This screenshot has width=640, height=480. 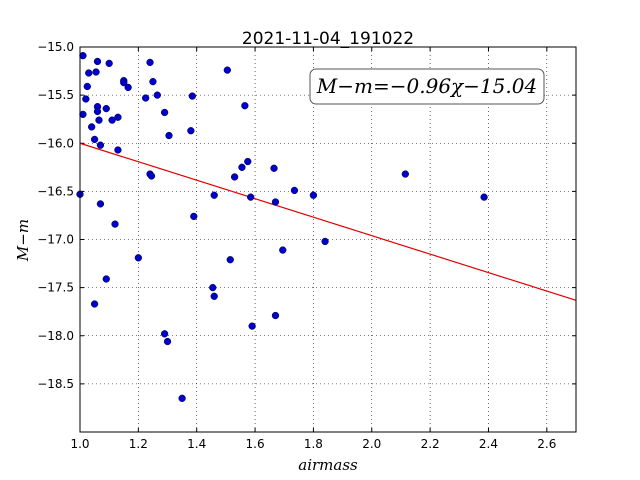 I want to click on annotation-box, so click(x=427, y=86).